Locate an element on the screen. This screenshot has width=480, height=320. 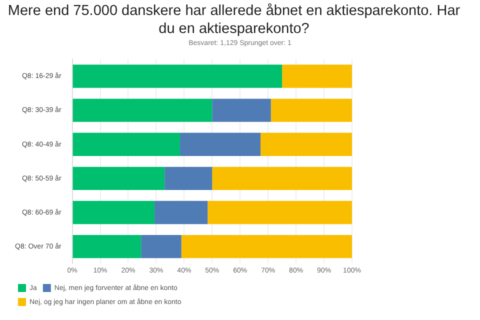
chart-title: Mere end 75.000 danskere har allerede åbnet en aktiesparekonto. Har du en aktiesparekonto? is located at coordinates (234, 20).